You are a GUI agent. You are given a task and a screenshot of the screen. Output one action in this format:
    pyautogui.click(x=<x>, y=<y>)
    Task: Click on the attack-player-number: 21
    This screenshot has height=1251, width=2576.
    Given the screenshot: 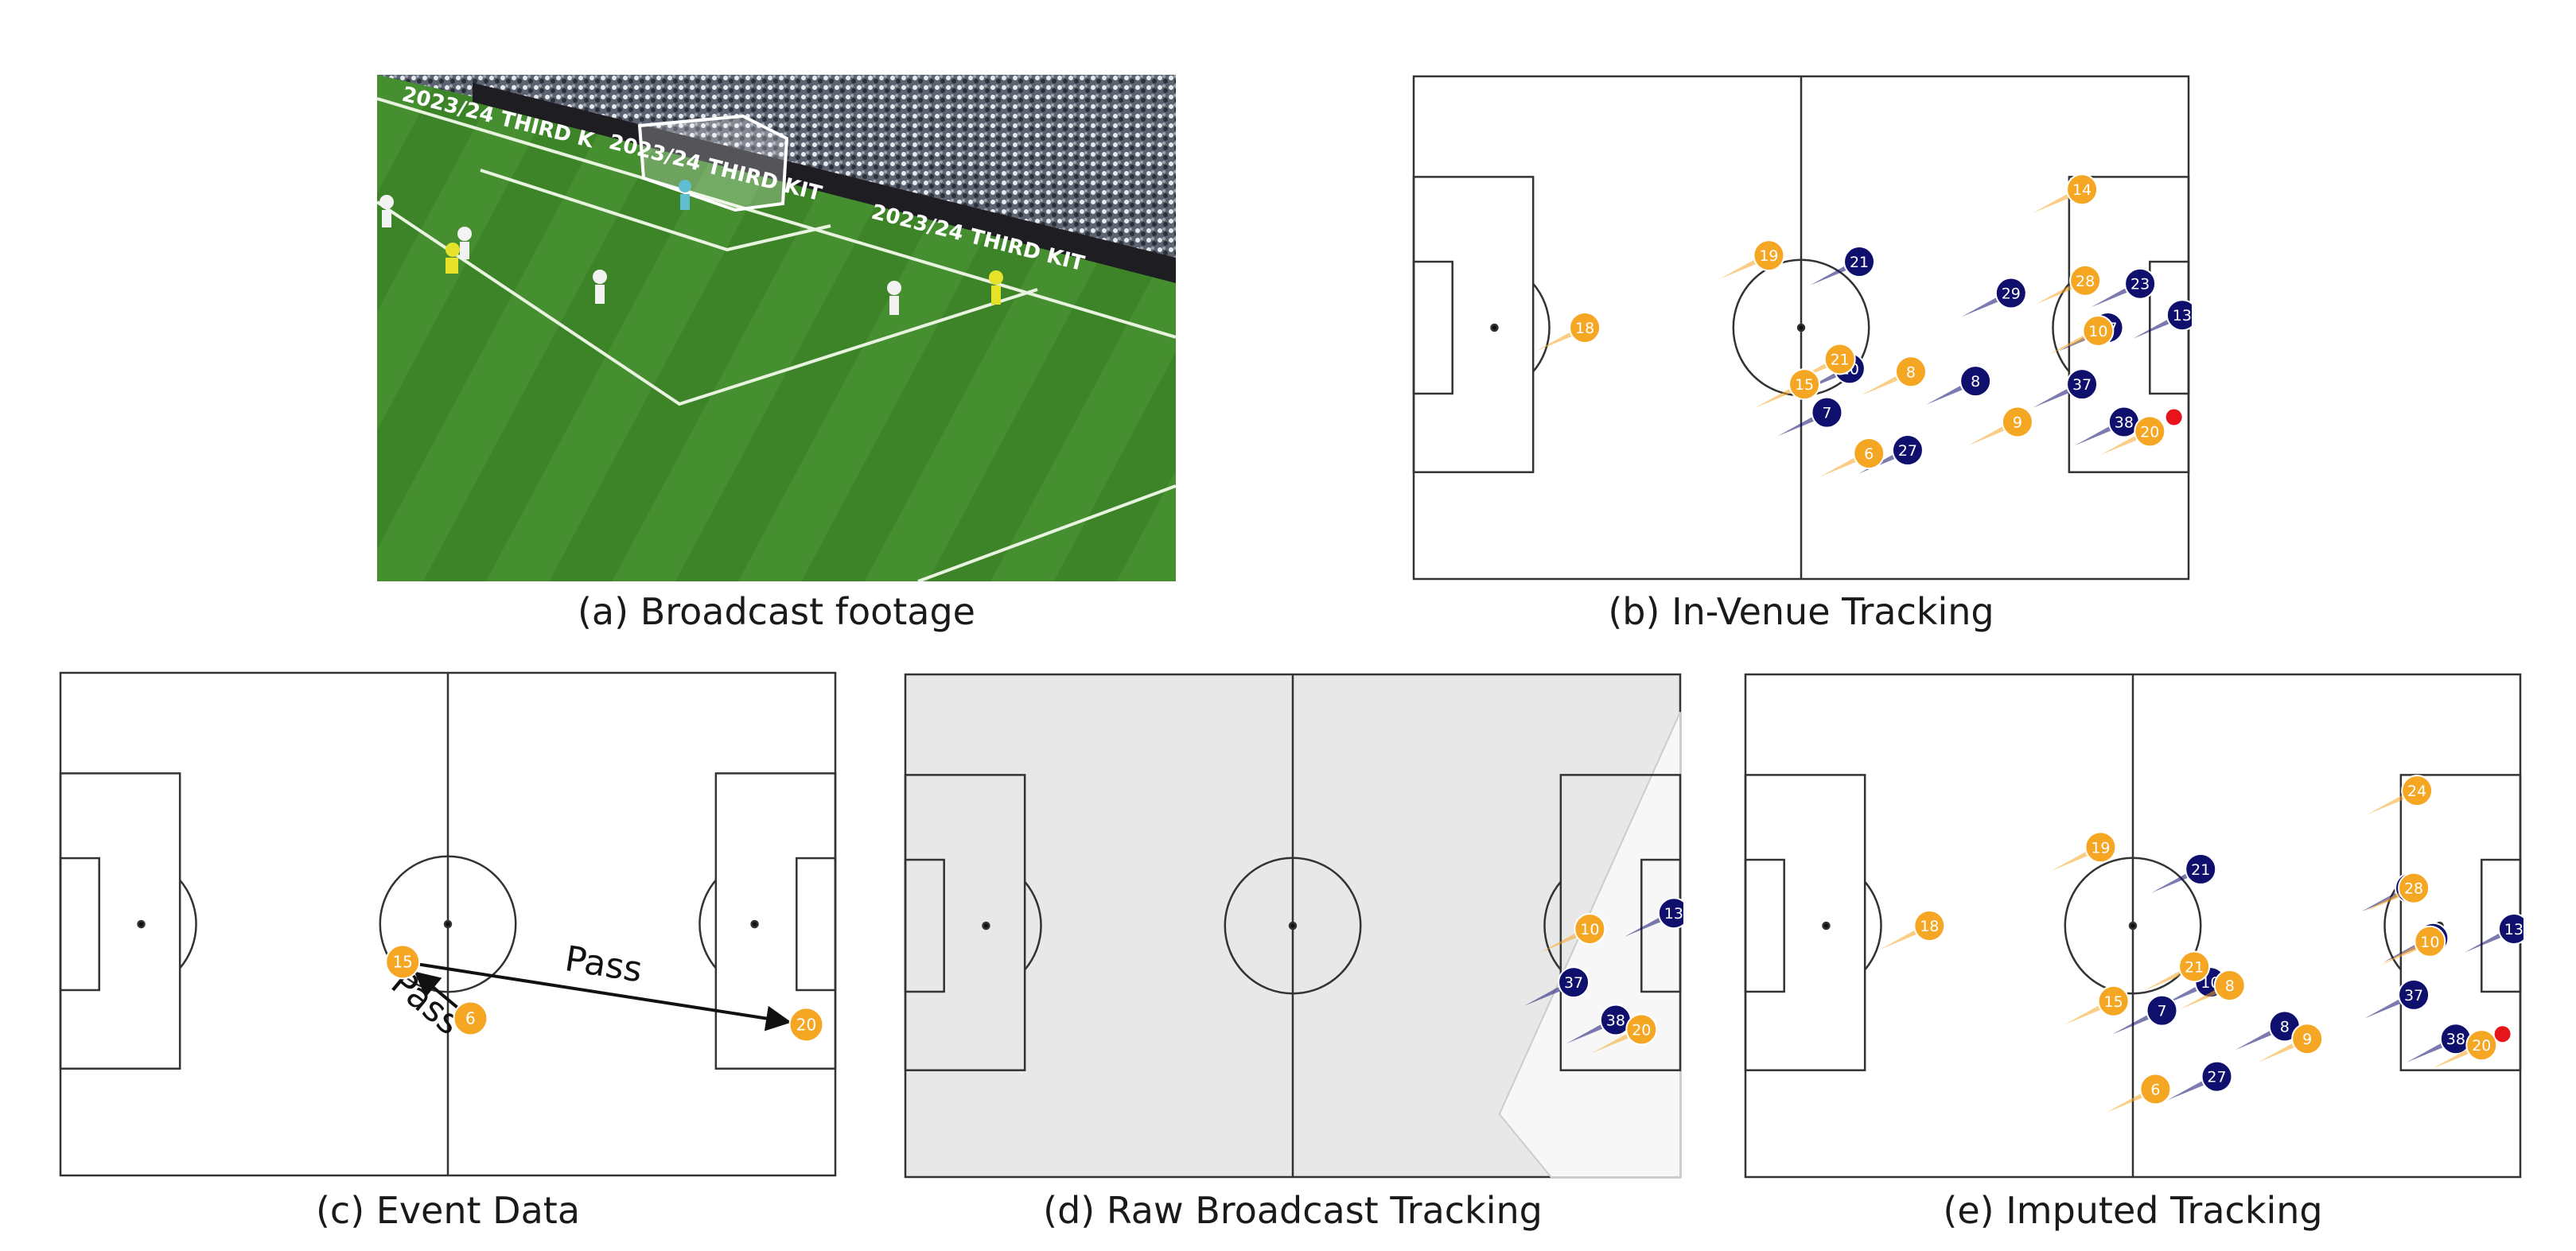 What is the action you would take?
    pyautogui.click(x=2195, y=967)
    